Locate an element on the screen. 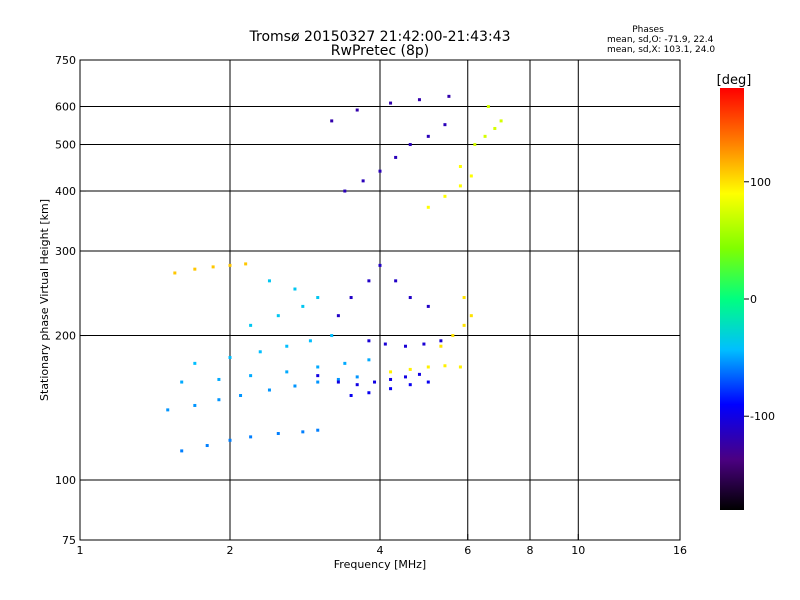 Image resolution: width=800 pixels, height=600 pixels. colorbar-label: [deg] is located at coordinates (734, 80).